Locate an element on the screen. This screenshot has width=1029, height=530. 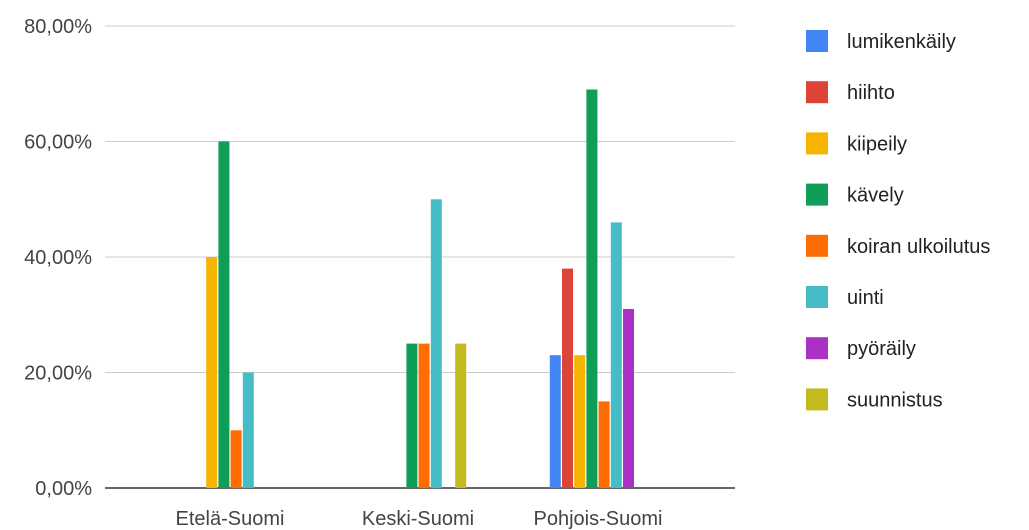
x-tick-label: Keski-Suomi is located at coordinates (418, 519).